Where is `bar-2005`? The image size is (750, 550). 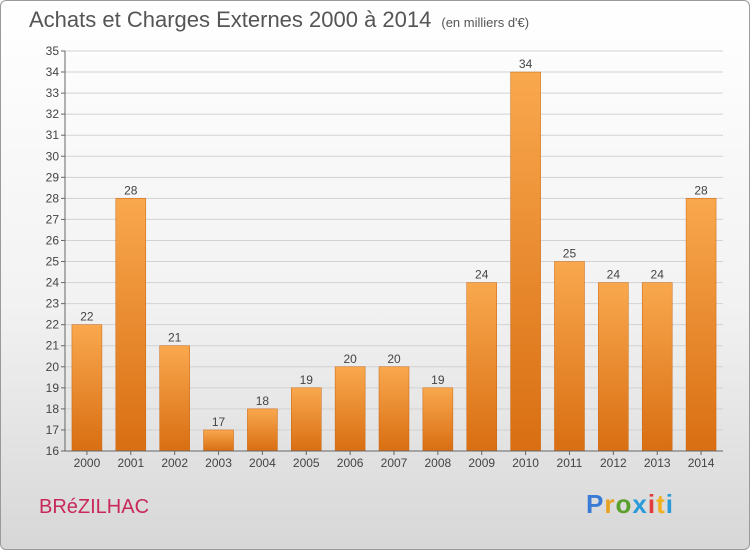 bar-2005 is located at coordinates (306, 419).